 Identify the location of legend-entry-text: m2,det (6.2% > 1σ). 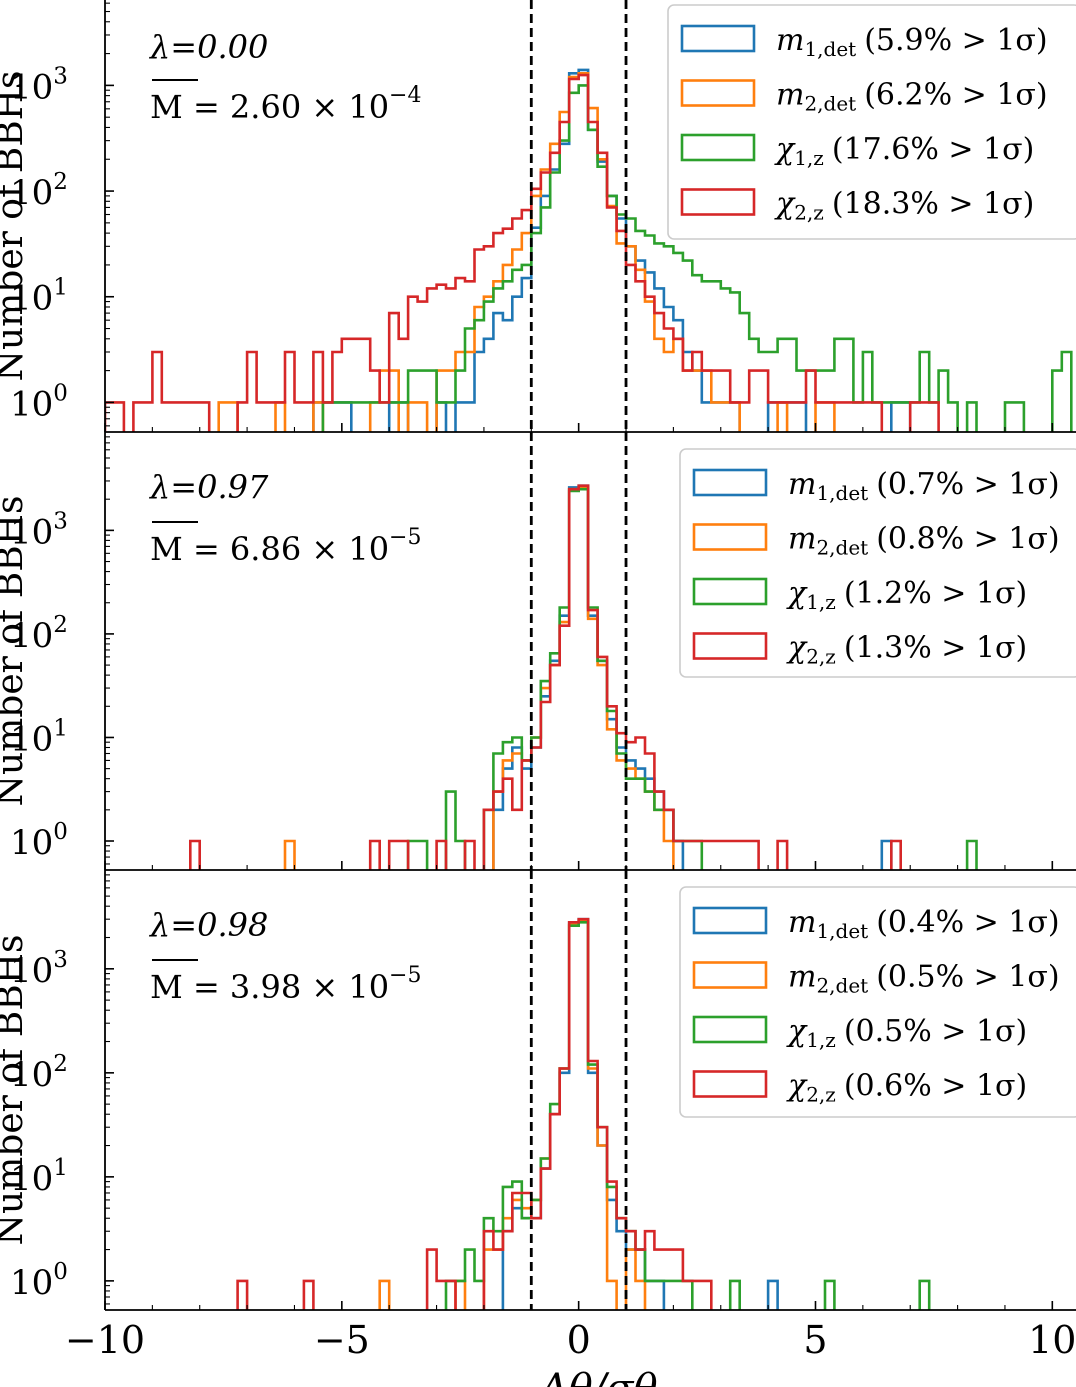
(912, 97).